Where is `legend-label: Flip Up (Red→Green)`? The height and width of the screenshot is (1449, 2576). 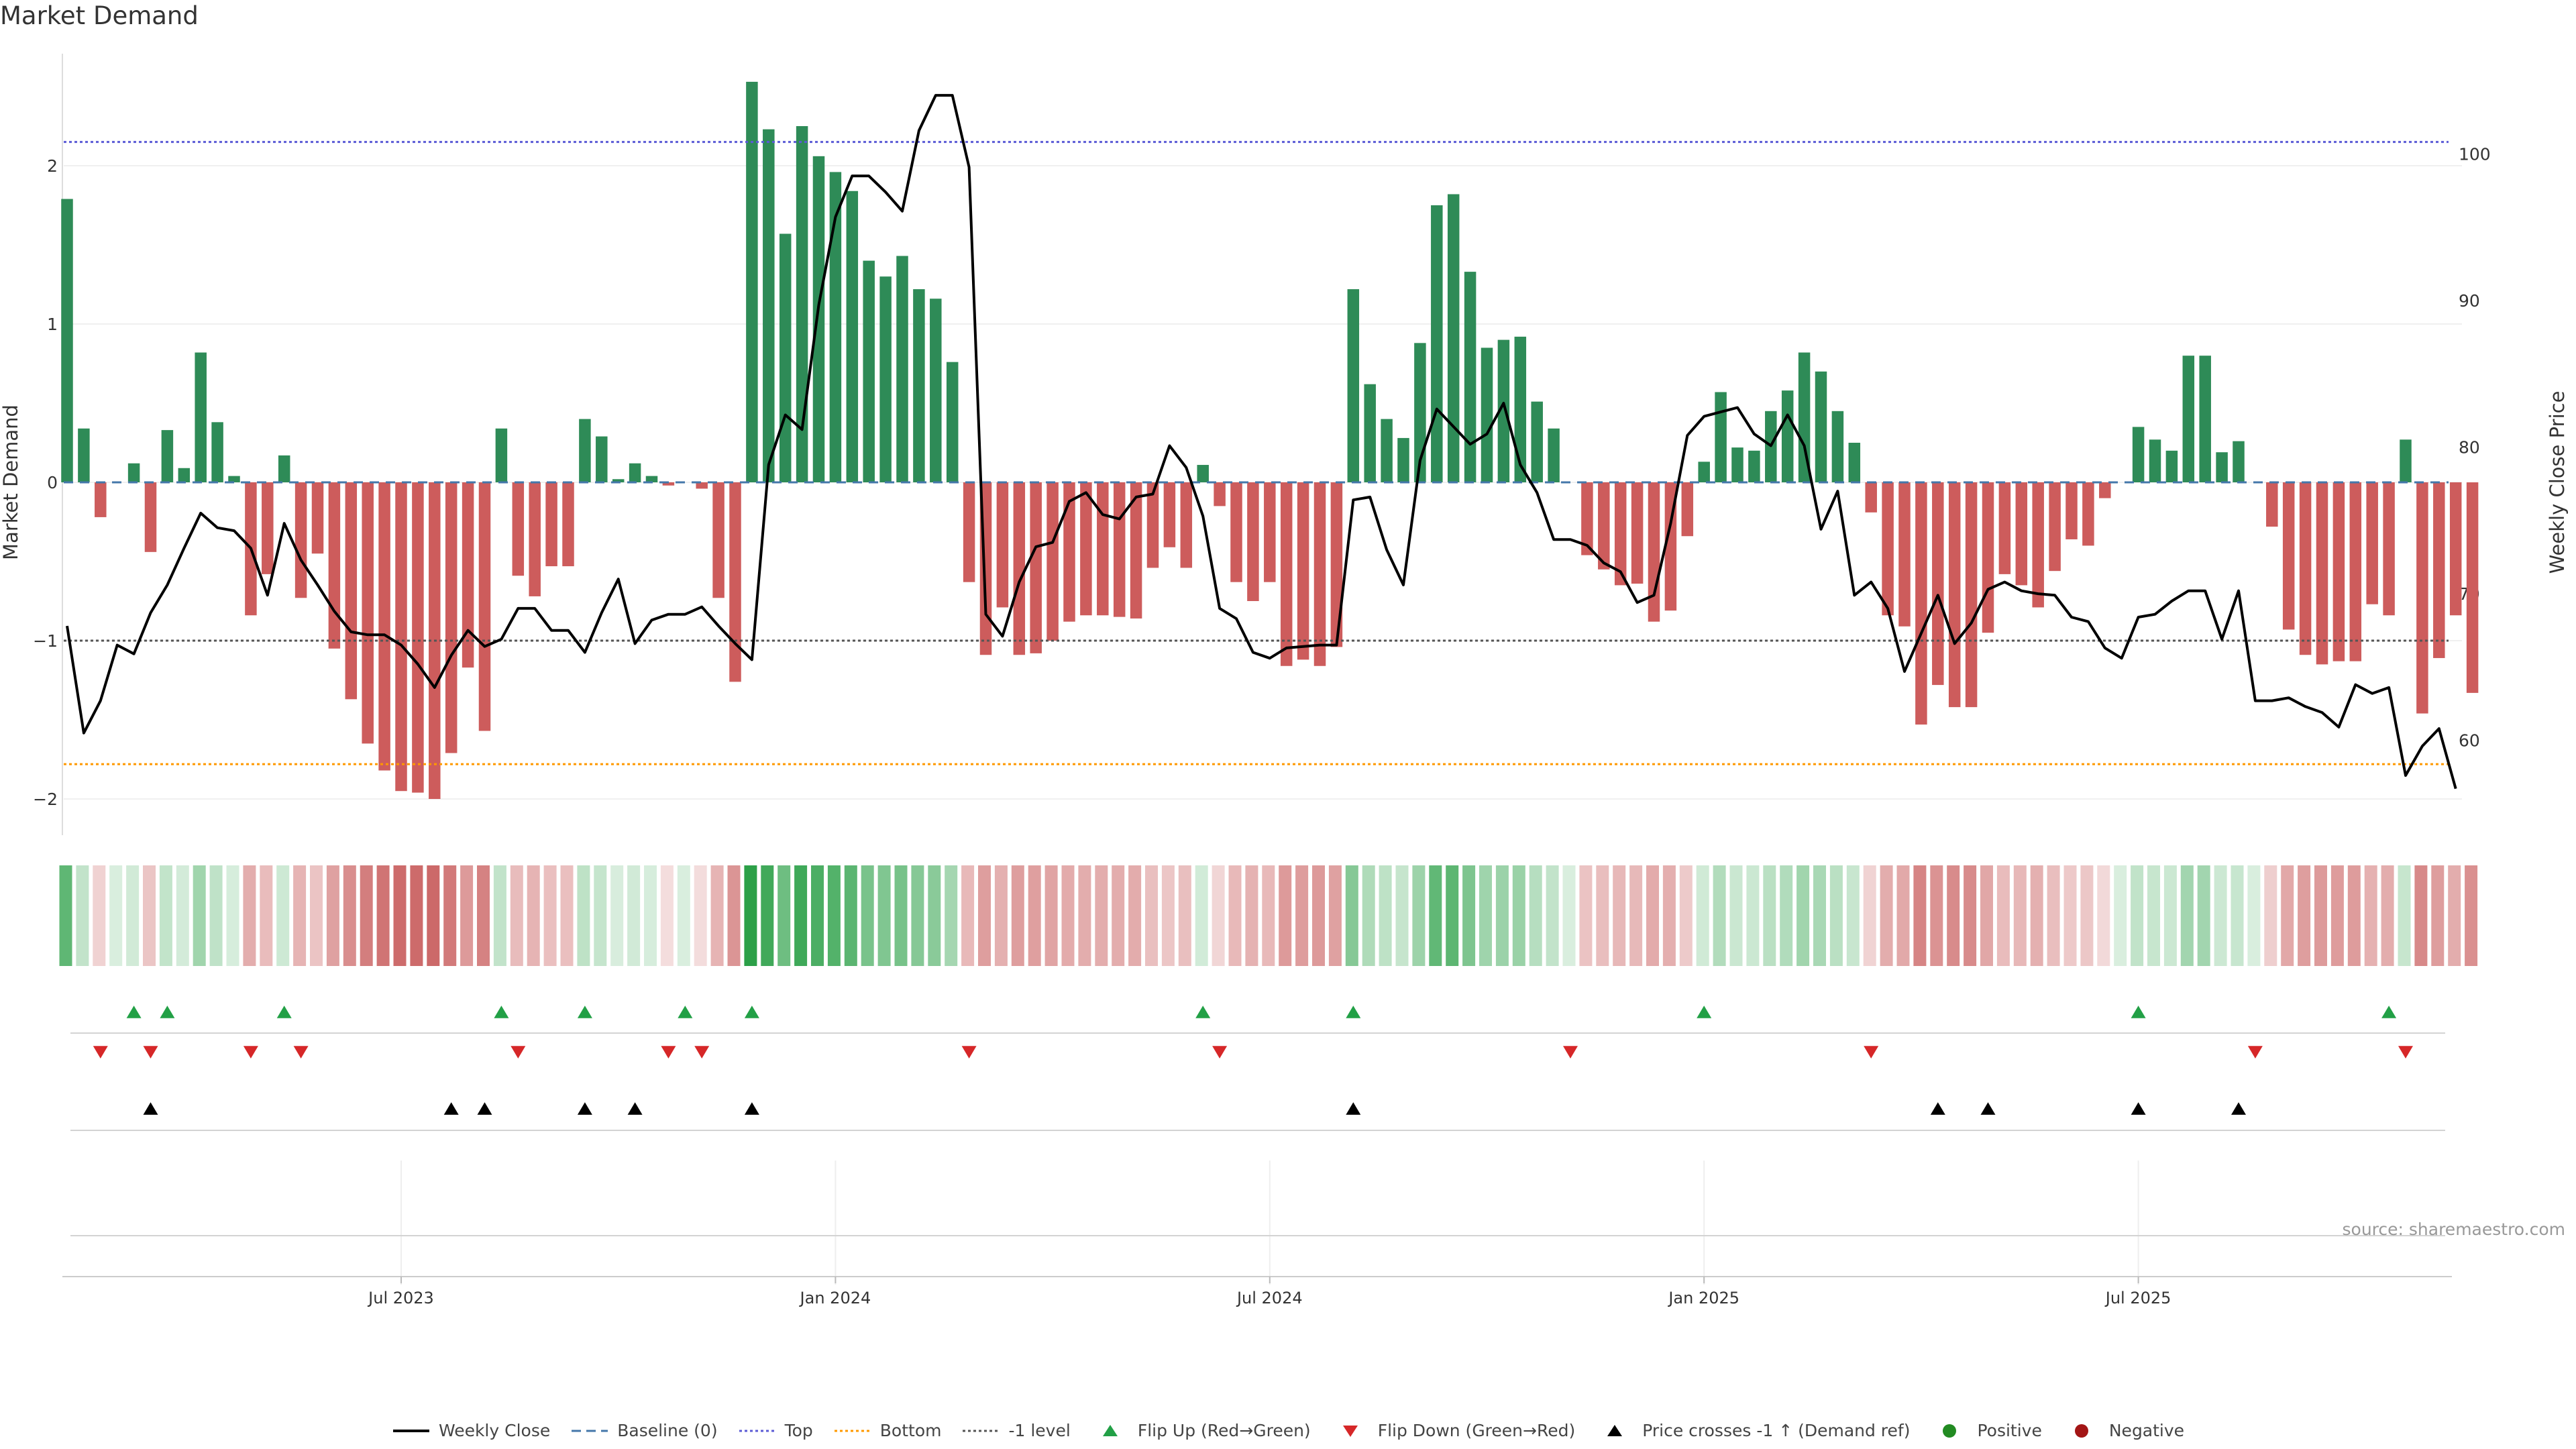 legend-label: Flip Up (Red→Green) is located at coordinates (1224, 1430).